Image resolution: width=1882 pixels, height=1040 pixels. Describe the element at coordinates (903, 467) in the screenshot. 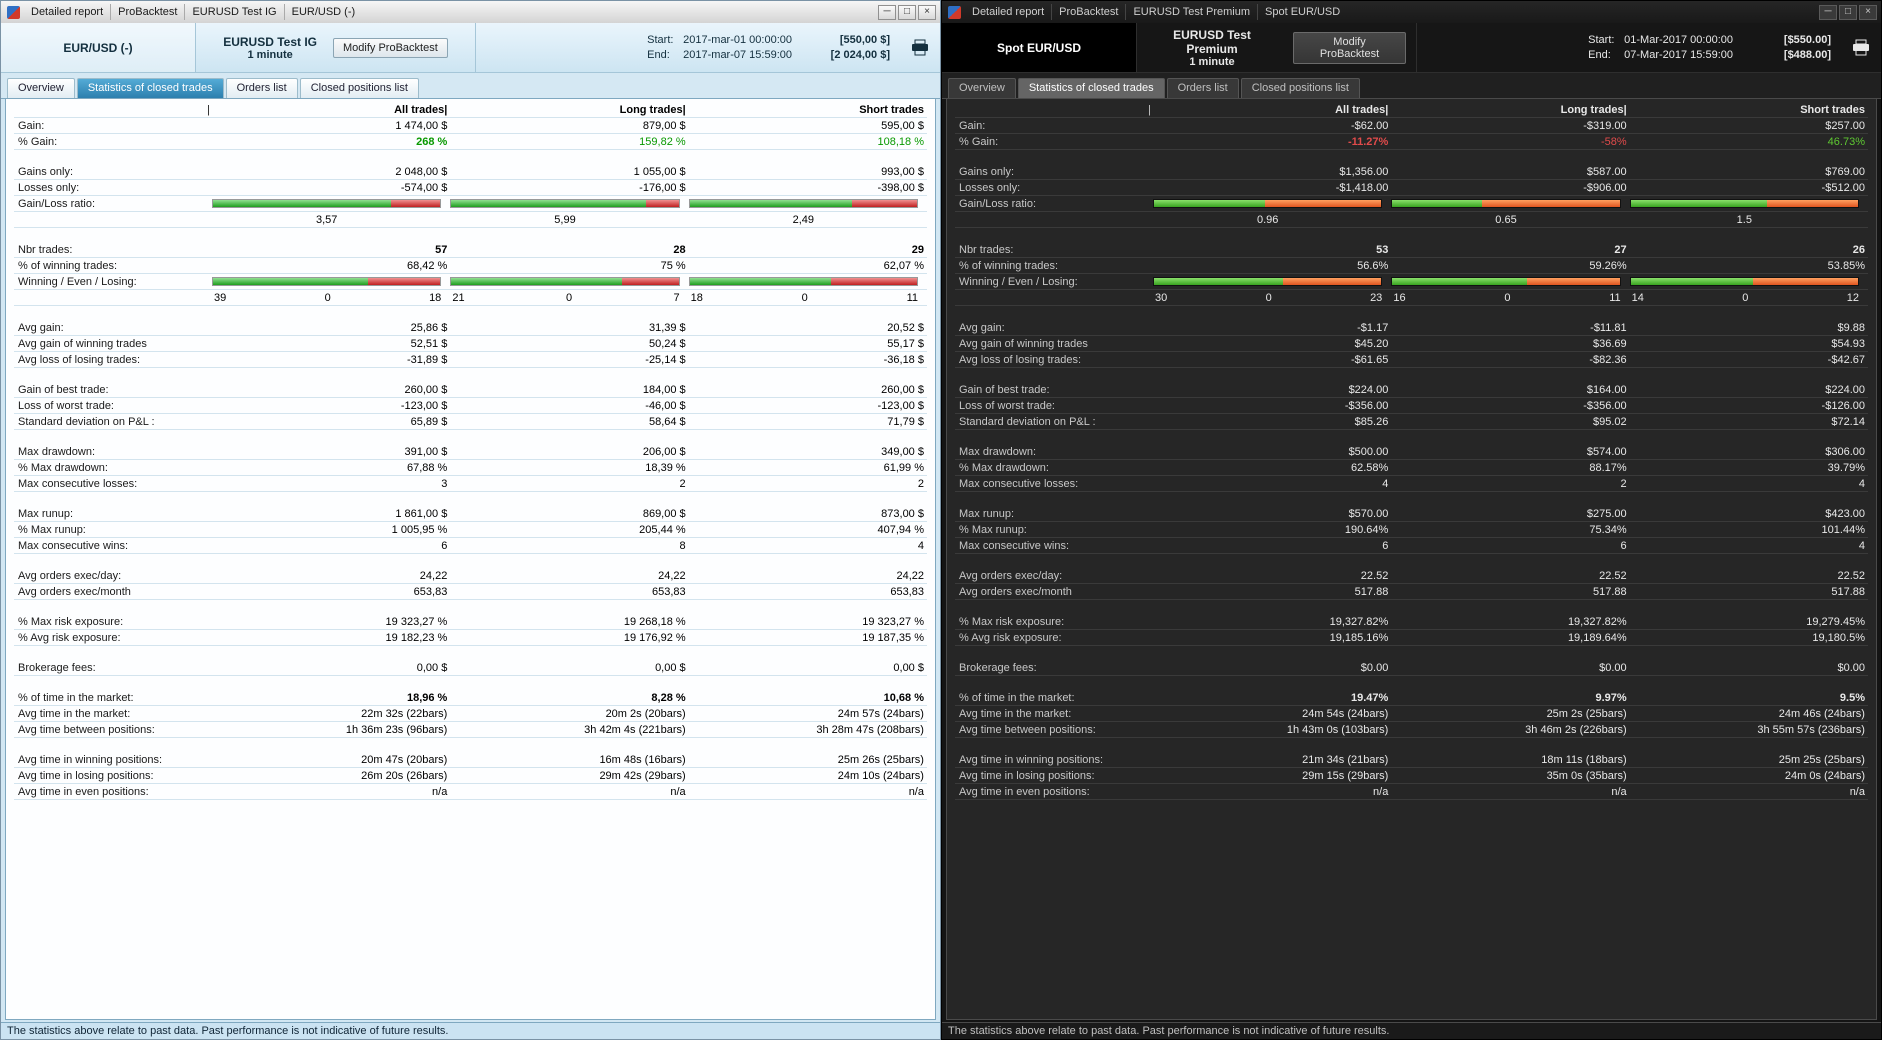

I see `stat-value: 61,99 %` at that location.